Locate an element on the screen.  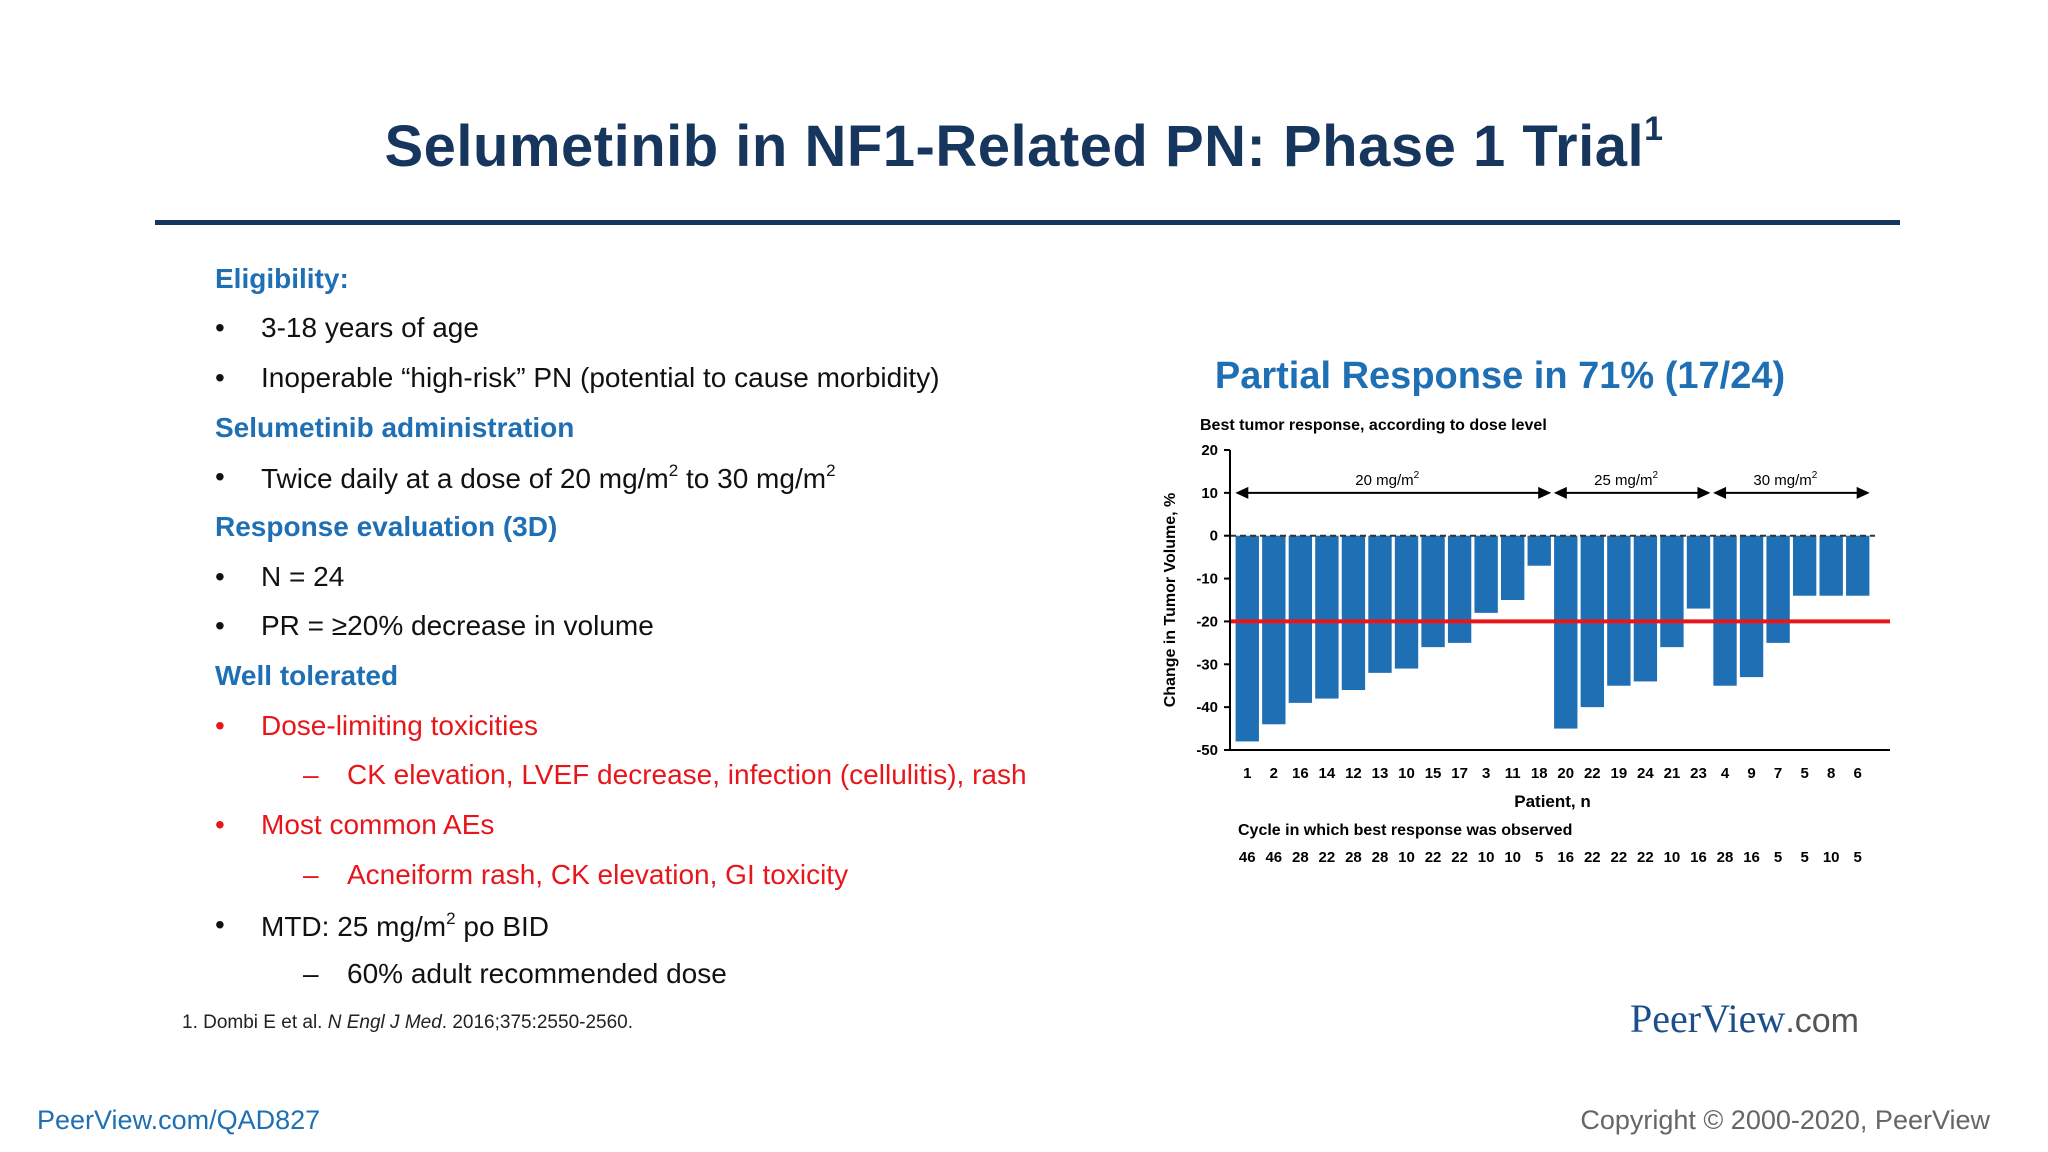
bullet-text: N = 24 is located at coordinates (303, 576).